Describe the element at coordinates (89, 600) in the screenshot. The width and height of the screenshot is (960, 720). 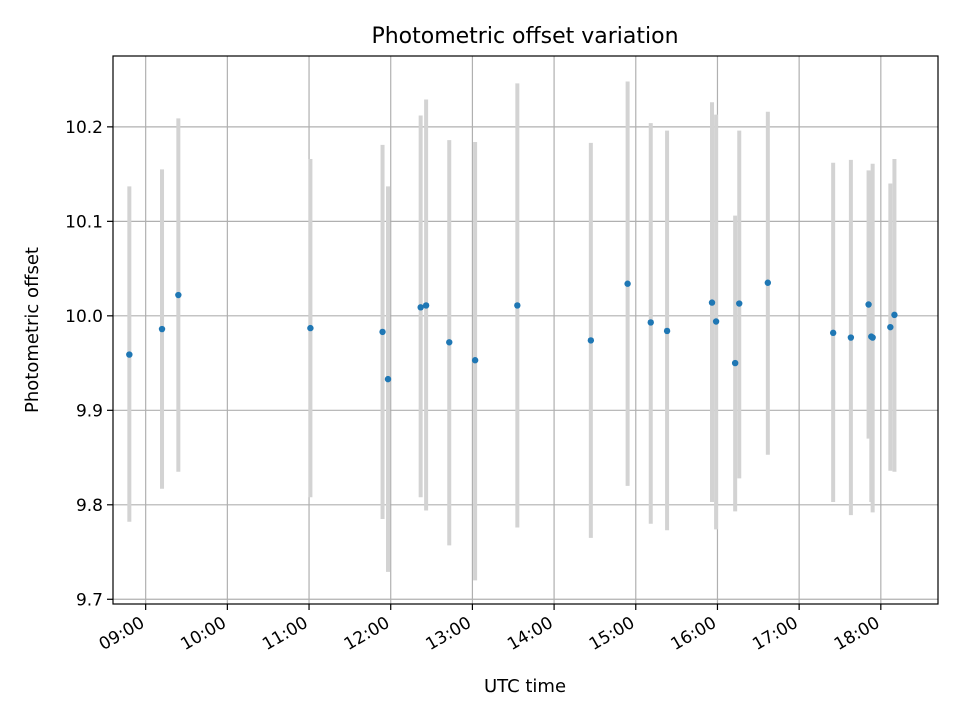
I see `y-tick-label: 9.7` at that location.